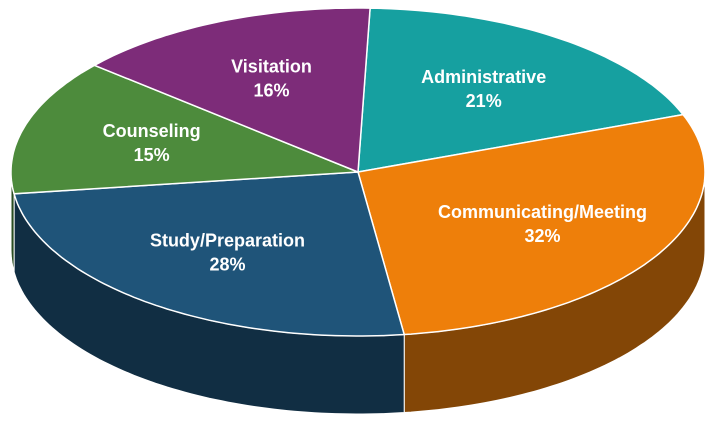 The width and height of the screenshot is (716, 424). I want to click on slice-value: 28%, so click(227, 265).